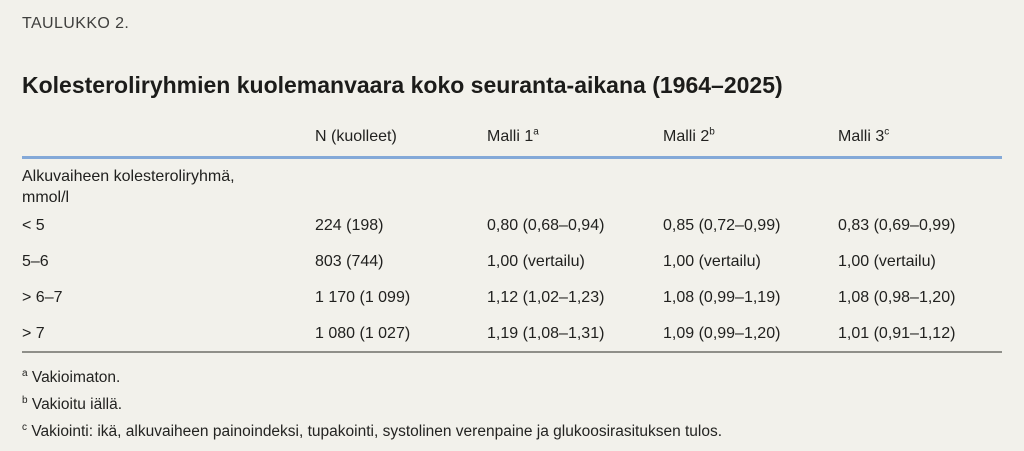 The height and width of the screenshot is (451, 1024). I want to click on header-cell-malli-2: Malli 2b, so click(750, 129).